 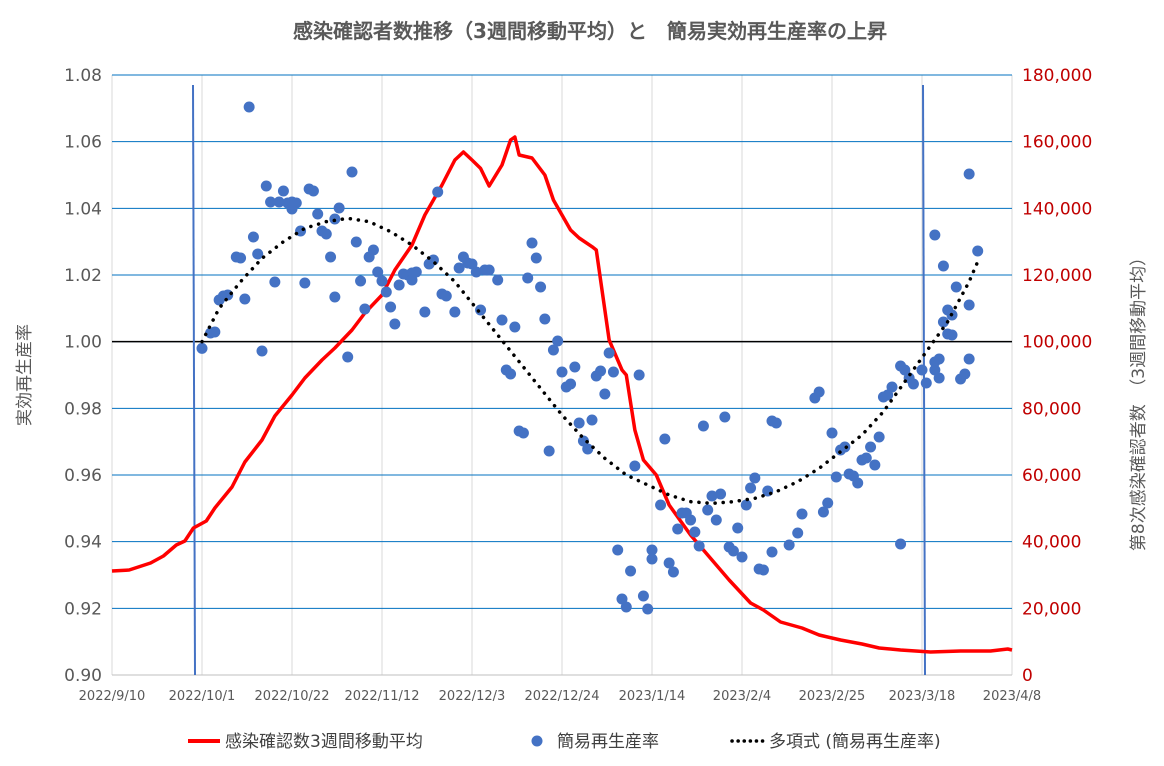 What do you see at coordinates (83, 76) in the screenshot?
I see `y-left-tick-label: 1.08` at bounding box center [83, 76].